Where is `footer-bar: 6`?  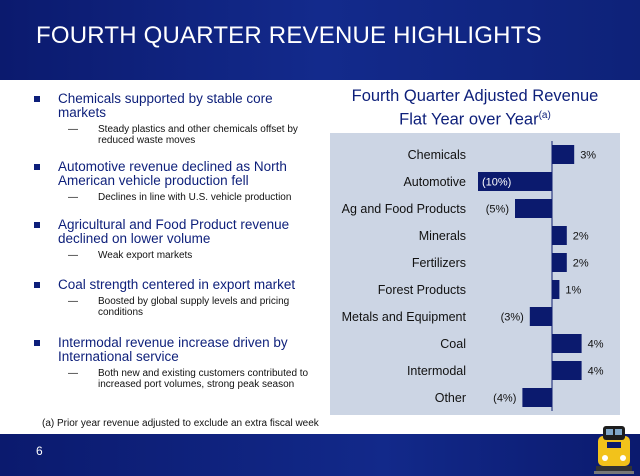
footer-bar: 6 is located at coordinates (320, 451).